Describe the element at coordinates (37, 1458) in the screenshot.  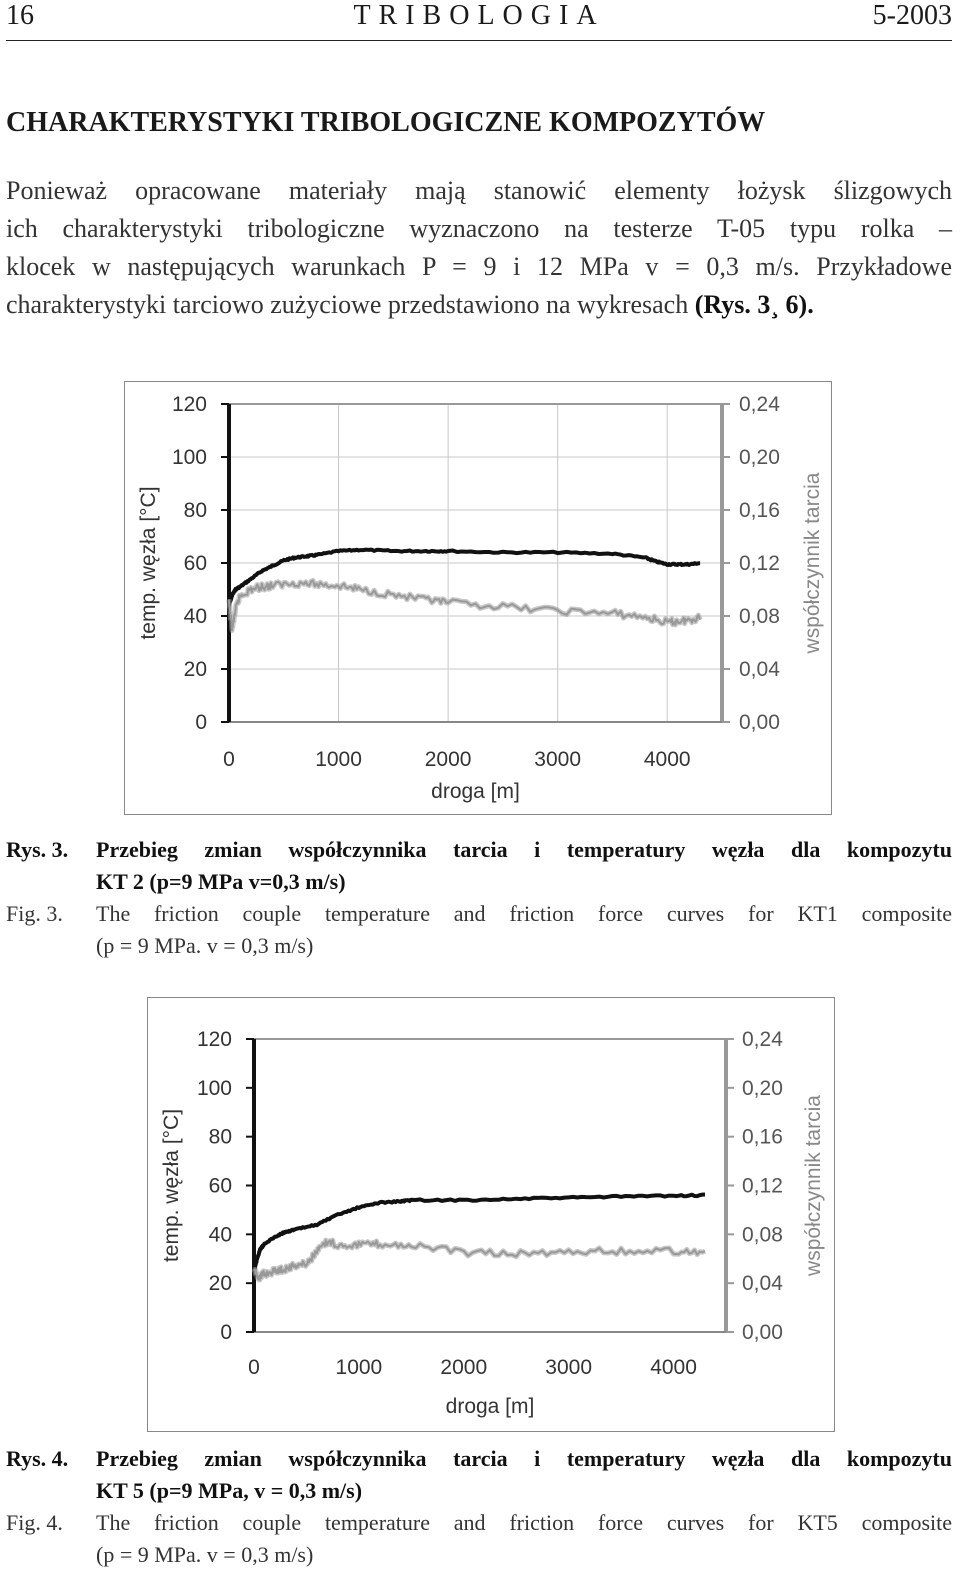
I see `figure-4-label-pl: Rys. 4.` at that location.